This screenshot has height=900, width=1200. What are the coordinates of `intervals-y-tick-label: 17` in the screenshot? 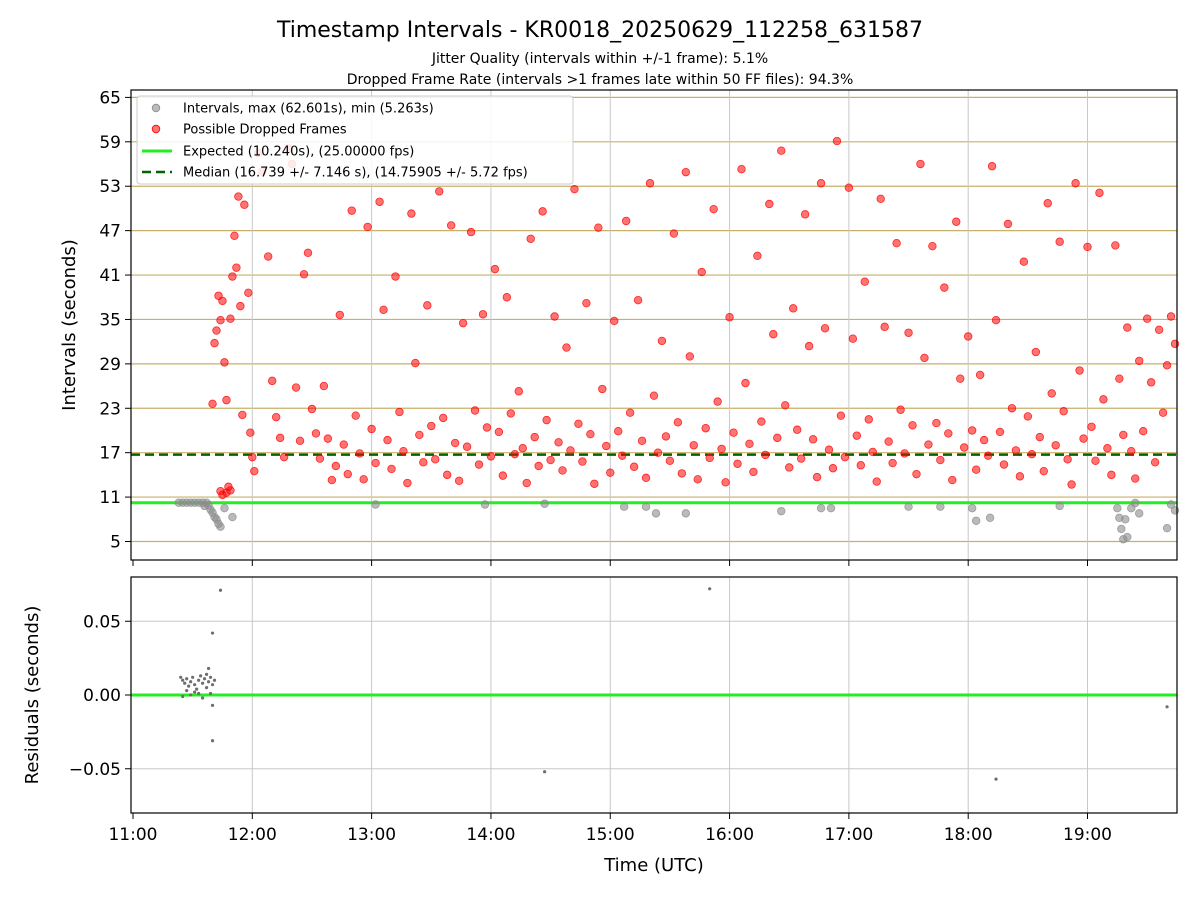 It's located at (110, 454).